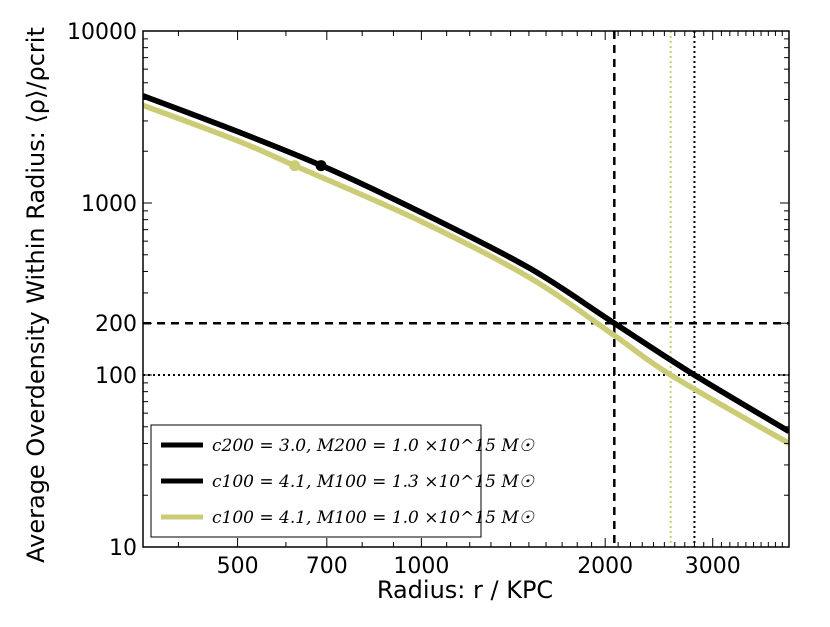 This screenshot has height=627, width=830. I want to click on y-tick-label-10000: 10000, so click(102, 32).